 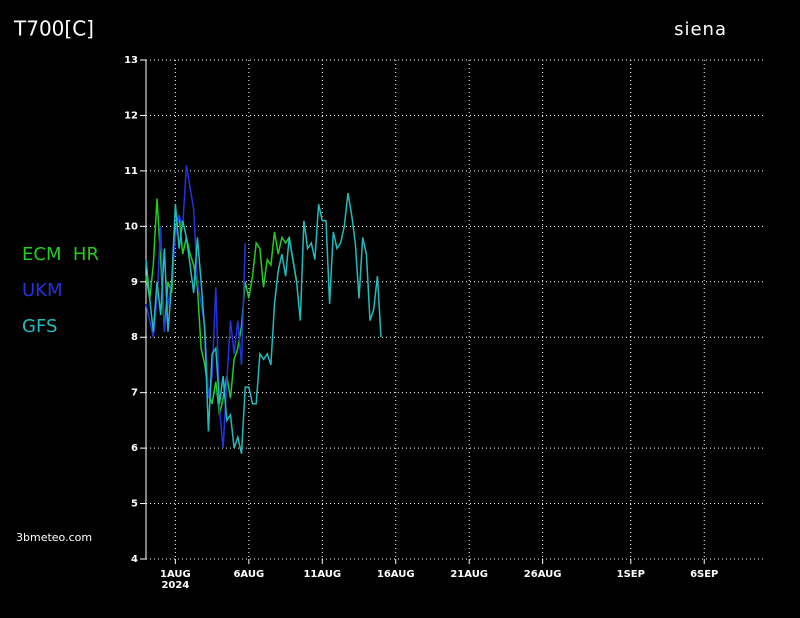 I want to click on y-tick-label: 6, so click(x=134, y=448).